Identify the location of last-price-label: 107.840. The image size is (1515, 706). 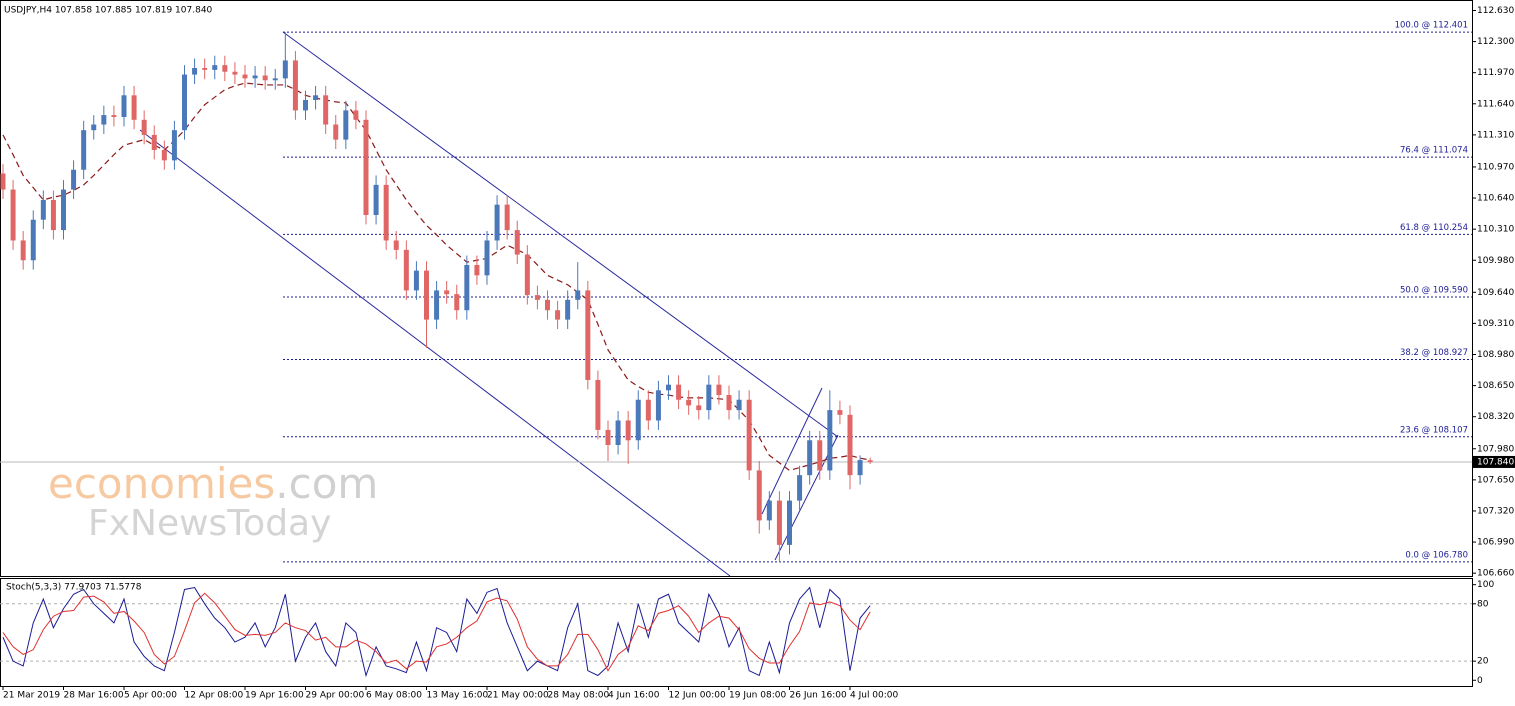
(1495, 462).